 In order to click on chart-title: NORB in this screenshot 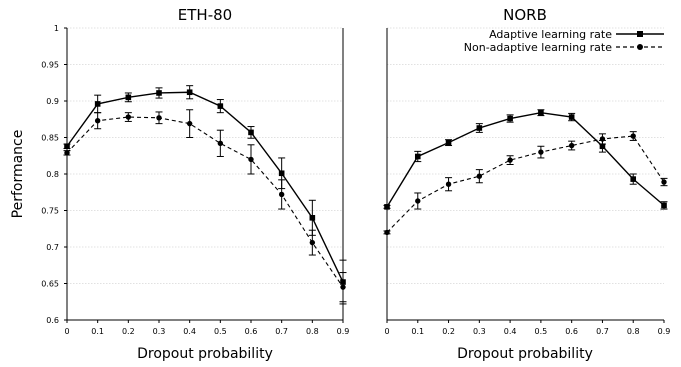, I will do `click(525, 15)`.